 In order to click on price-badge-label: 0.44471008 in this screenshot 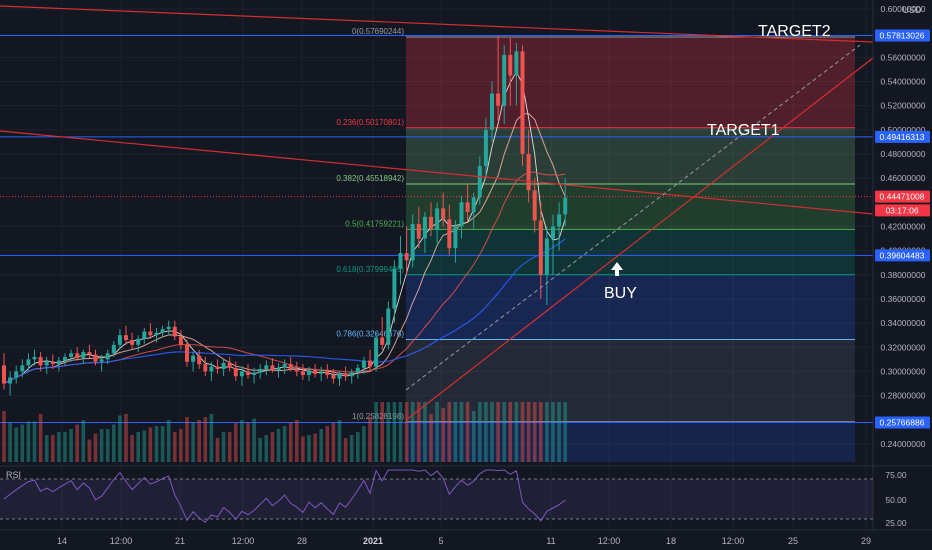, I will do `click(902, 197)`.